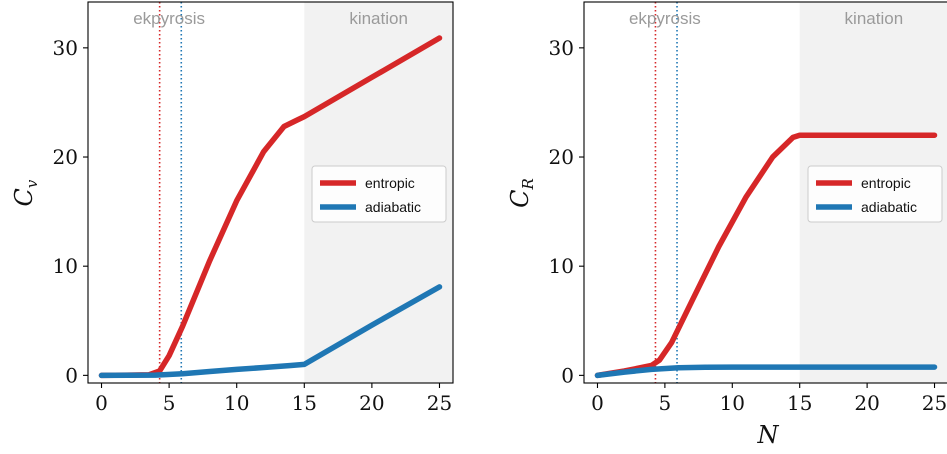  I want to click on y-axis-label: Cv, so click(25, 192).